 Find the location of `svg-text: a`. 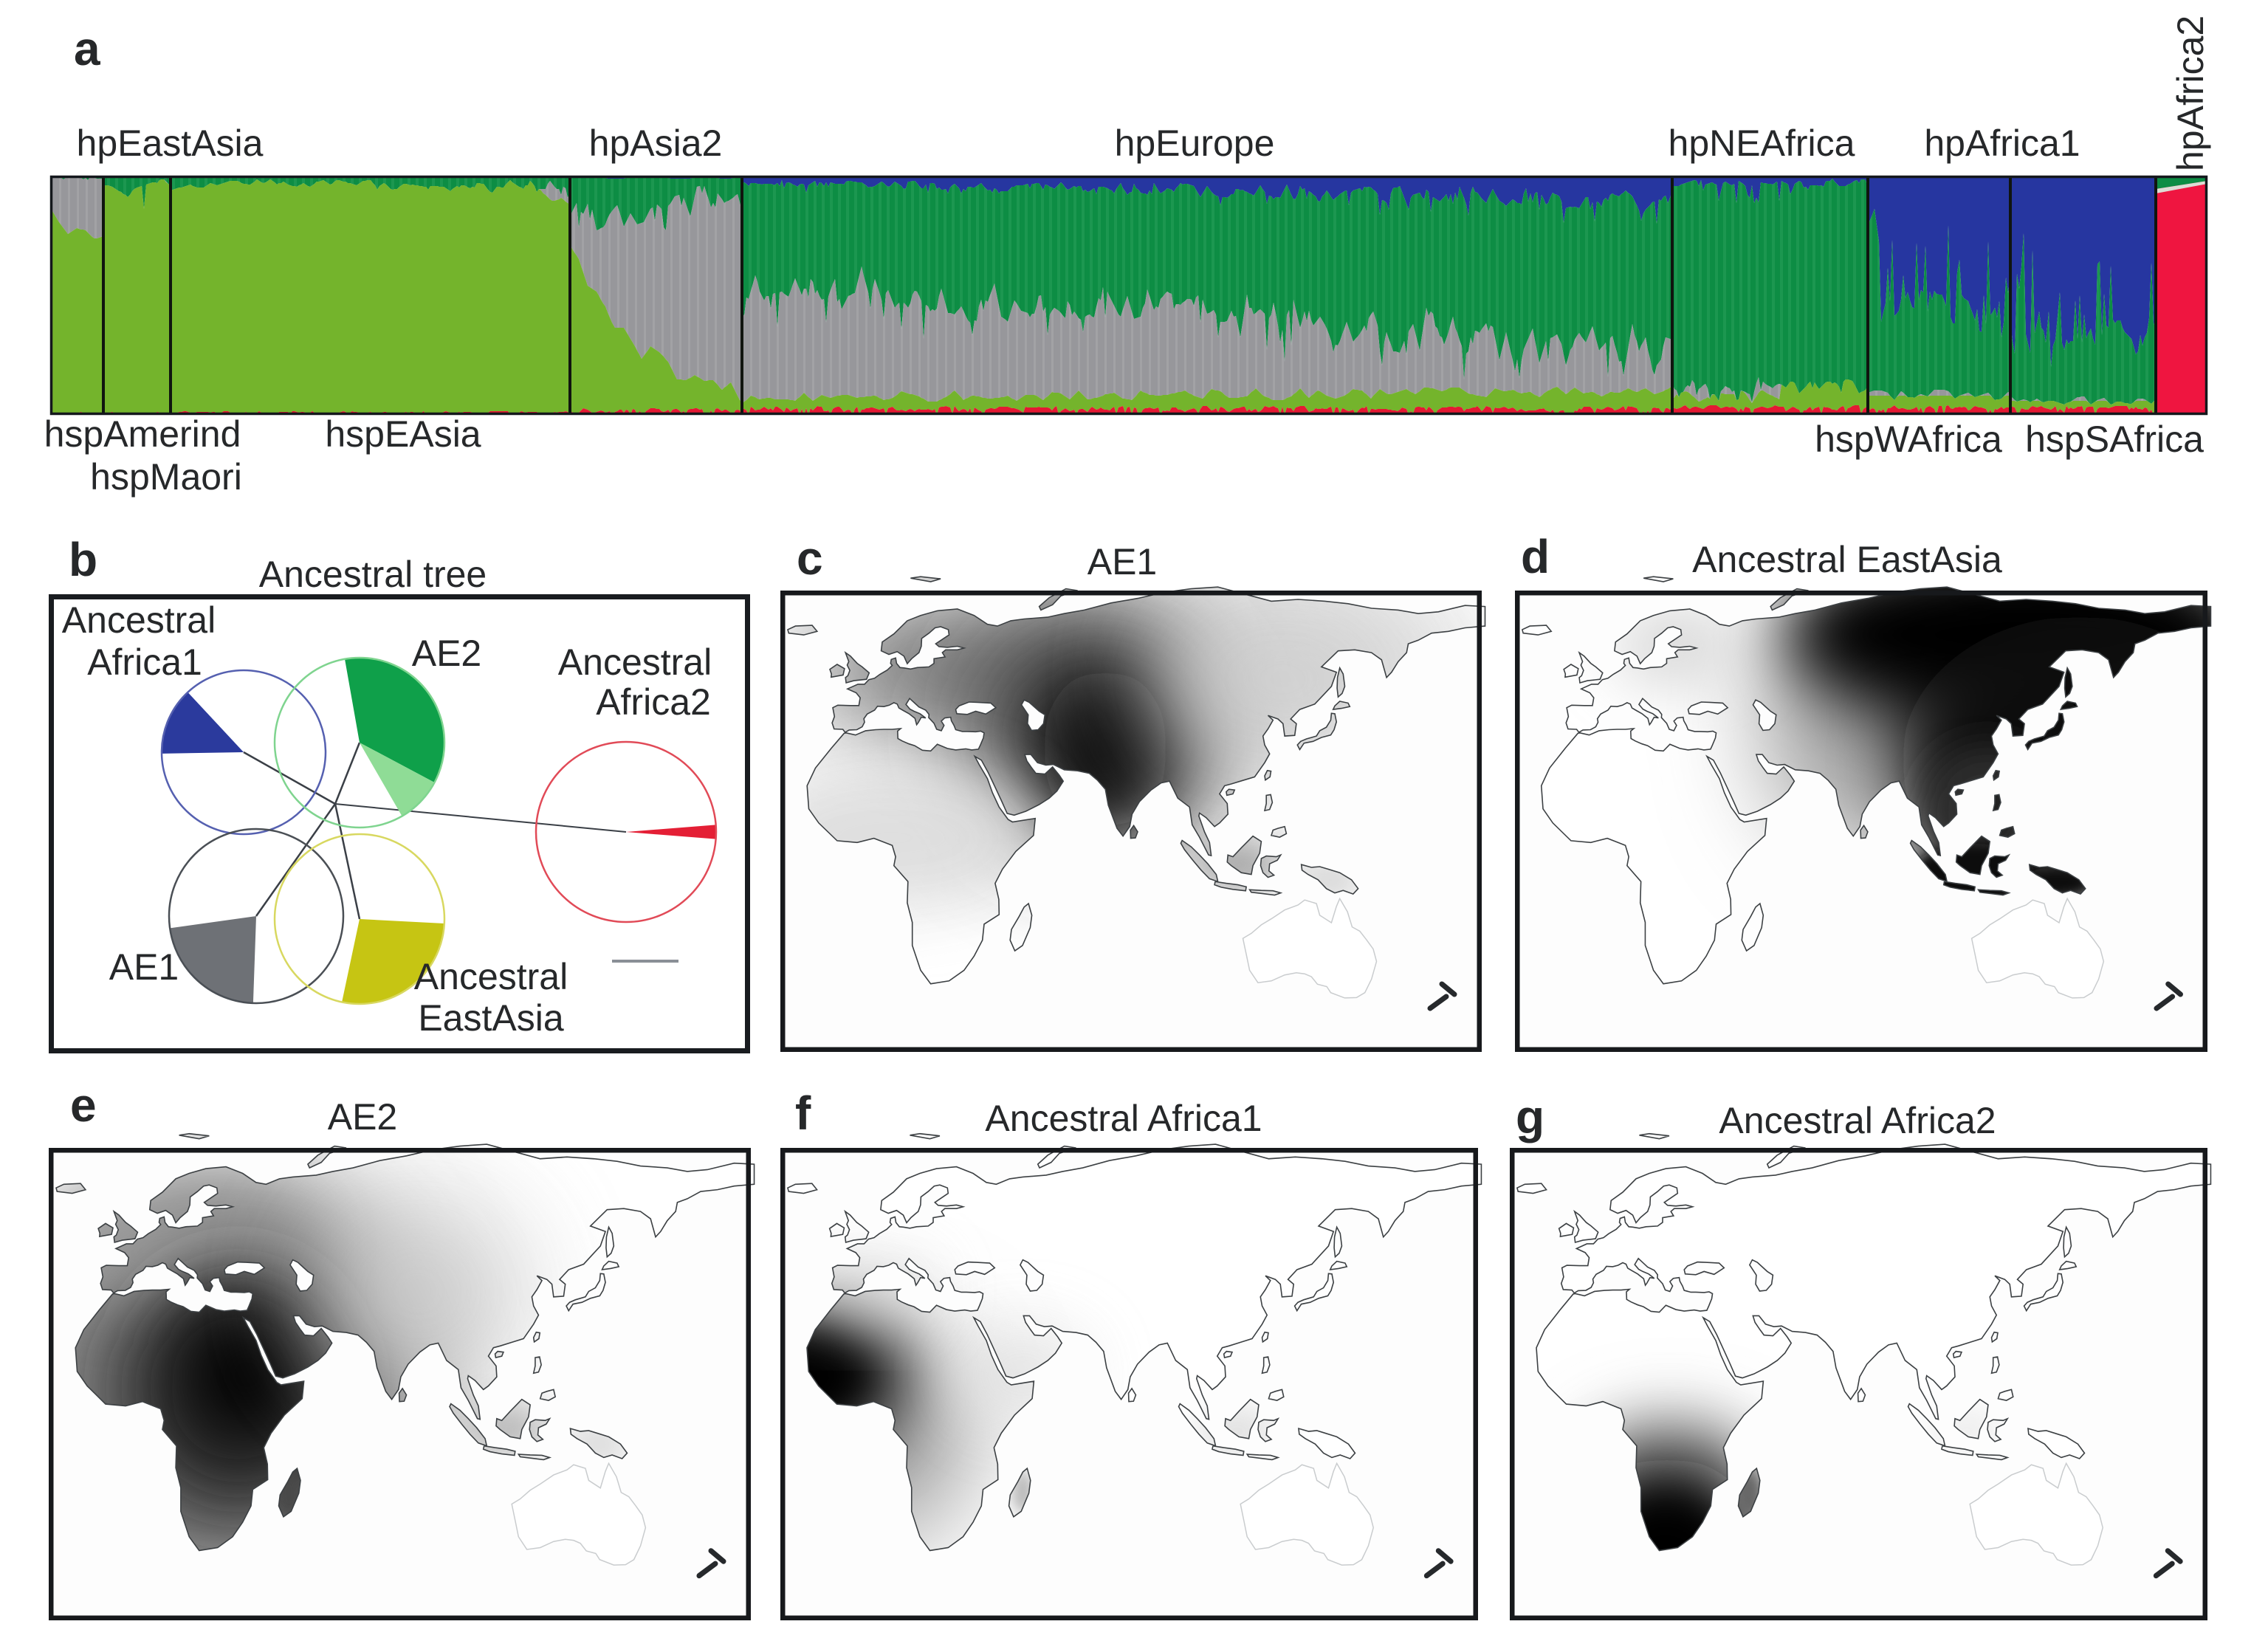

svg-text: a is located at coordinates (87, 48).